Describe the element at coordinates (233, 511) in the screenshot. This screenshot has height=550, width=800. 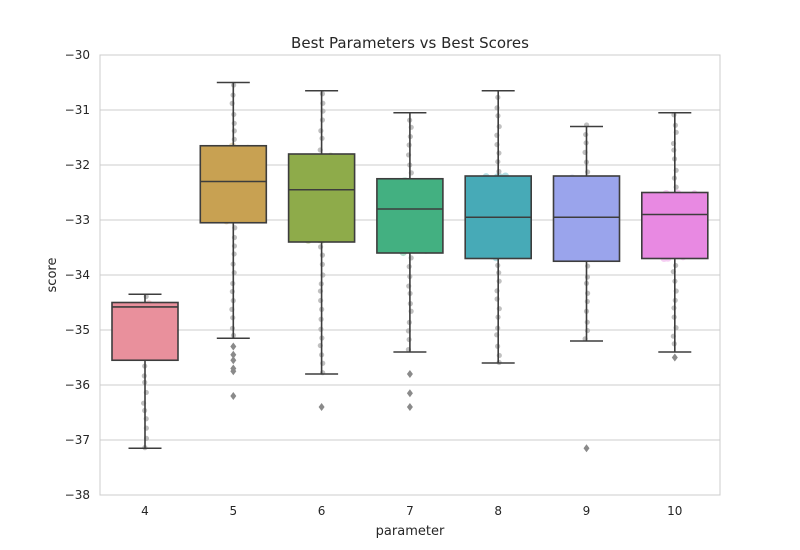
I see `x-tick-label: 5` at that location.